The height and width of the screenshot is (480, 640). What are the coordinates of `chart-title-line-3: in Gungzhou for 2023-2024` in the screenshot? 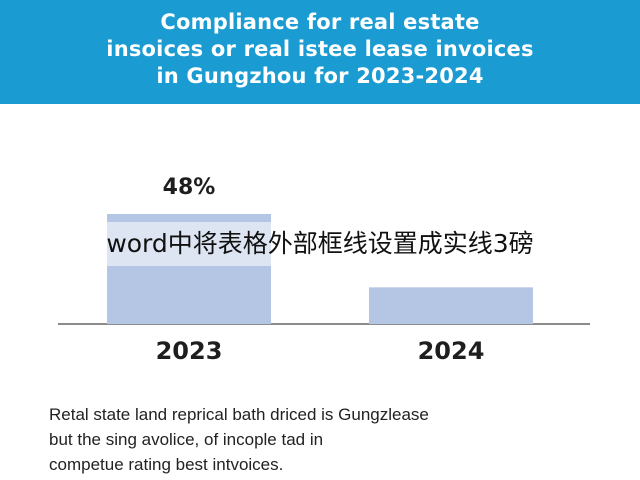 It's located at (320, 76).